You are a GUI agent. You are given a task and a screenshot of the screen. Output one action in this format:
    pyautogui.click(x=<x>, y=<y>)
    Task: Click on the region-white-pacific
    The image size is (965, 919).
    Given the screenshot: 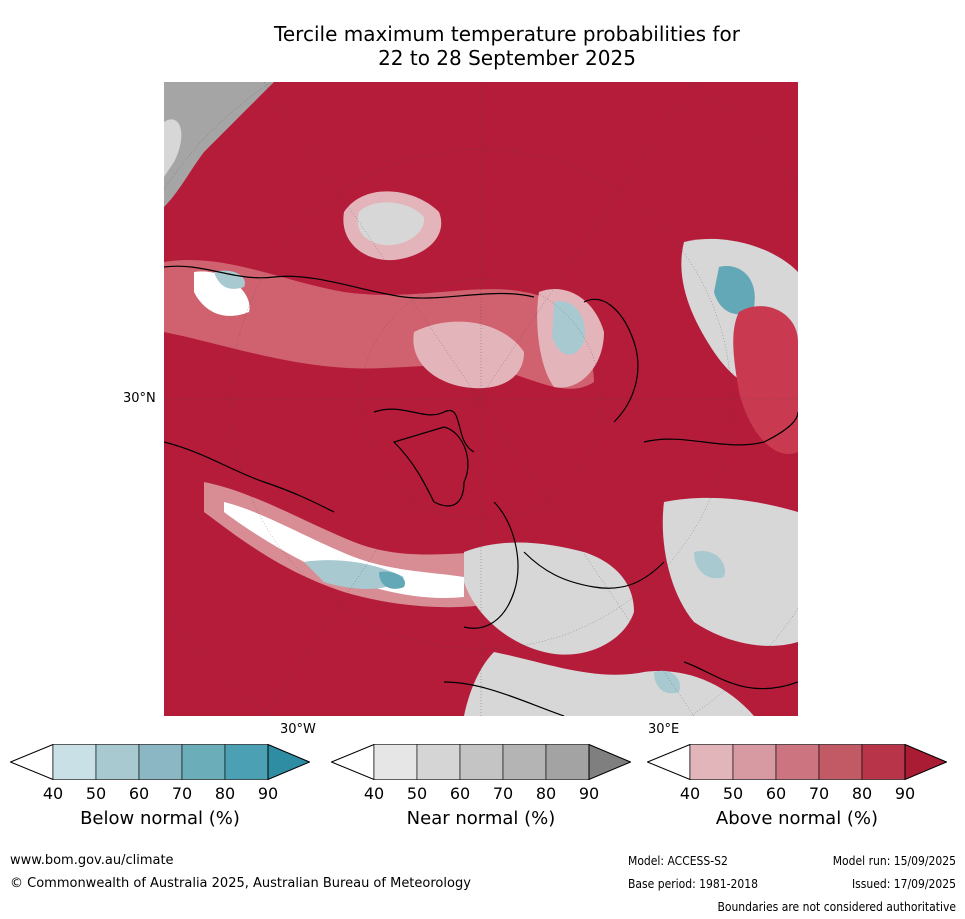 What is the action you would take?
    pyautogui.click(x=222, y=293)
    